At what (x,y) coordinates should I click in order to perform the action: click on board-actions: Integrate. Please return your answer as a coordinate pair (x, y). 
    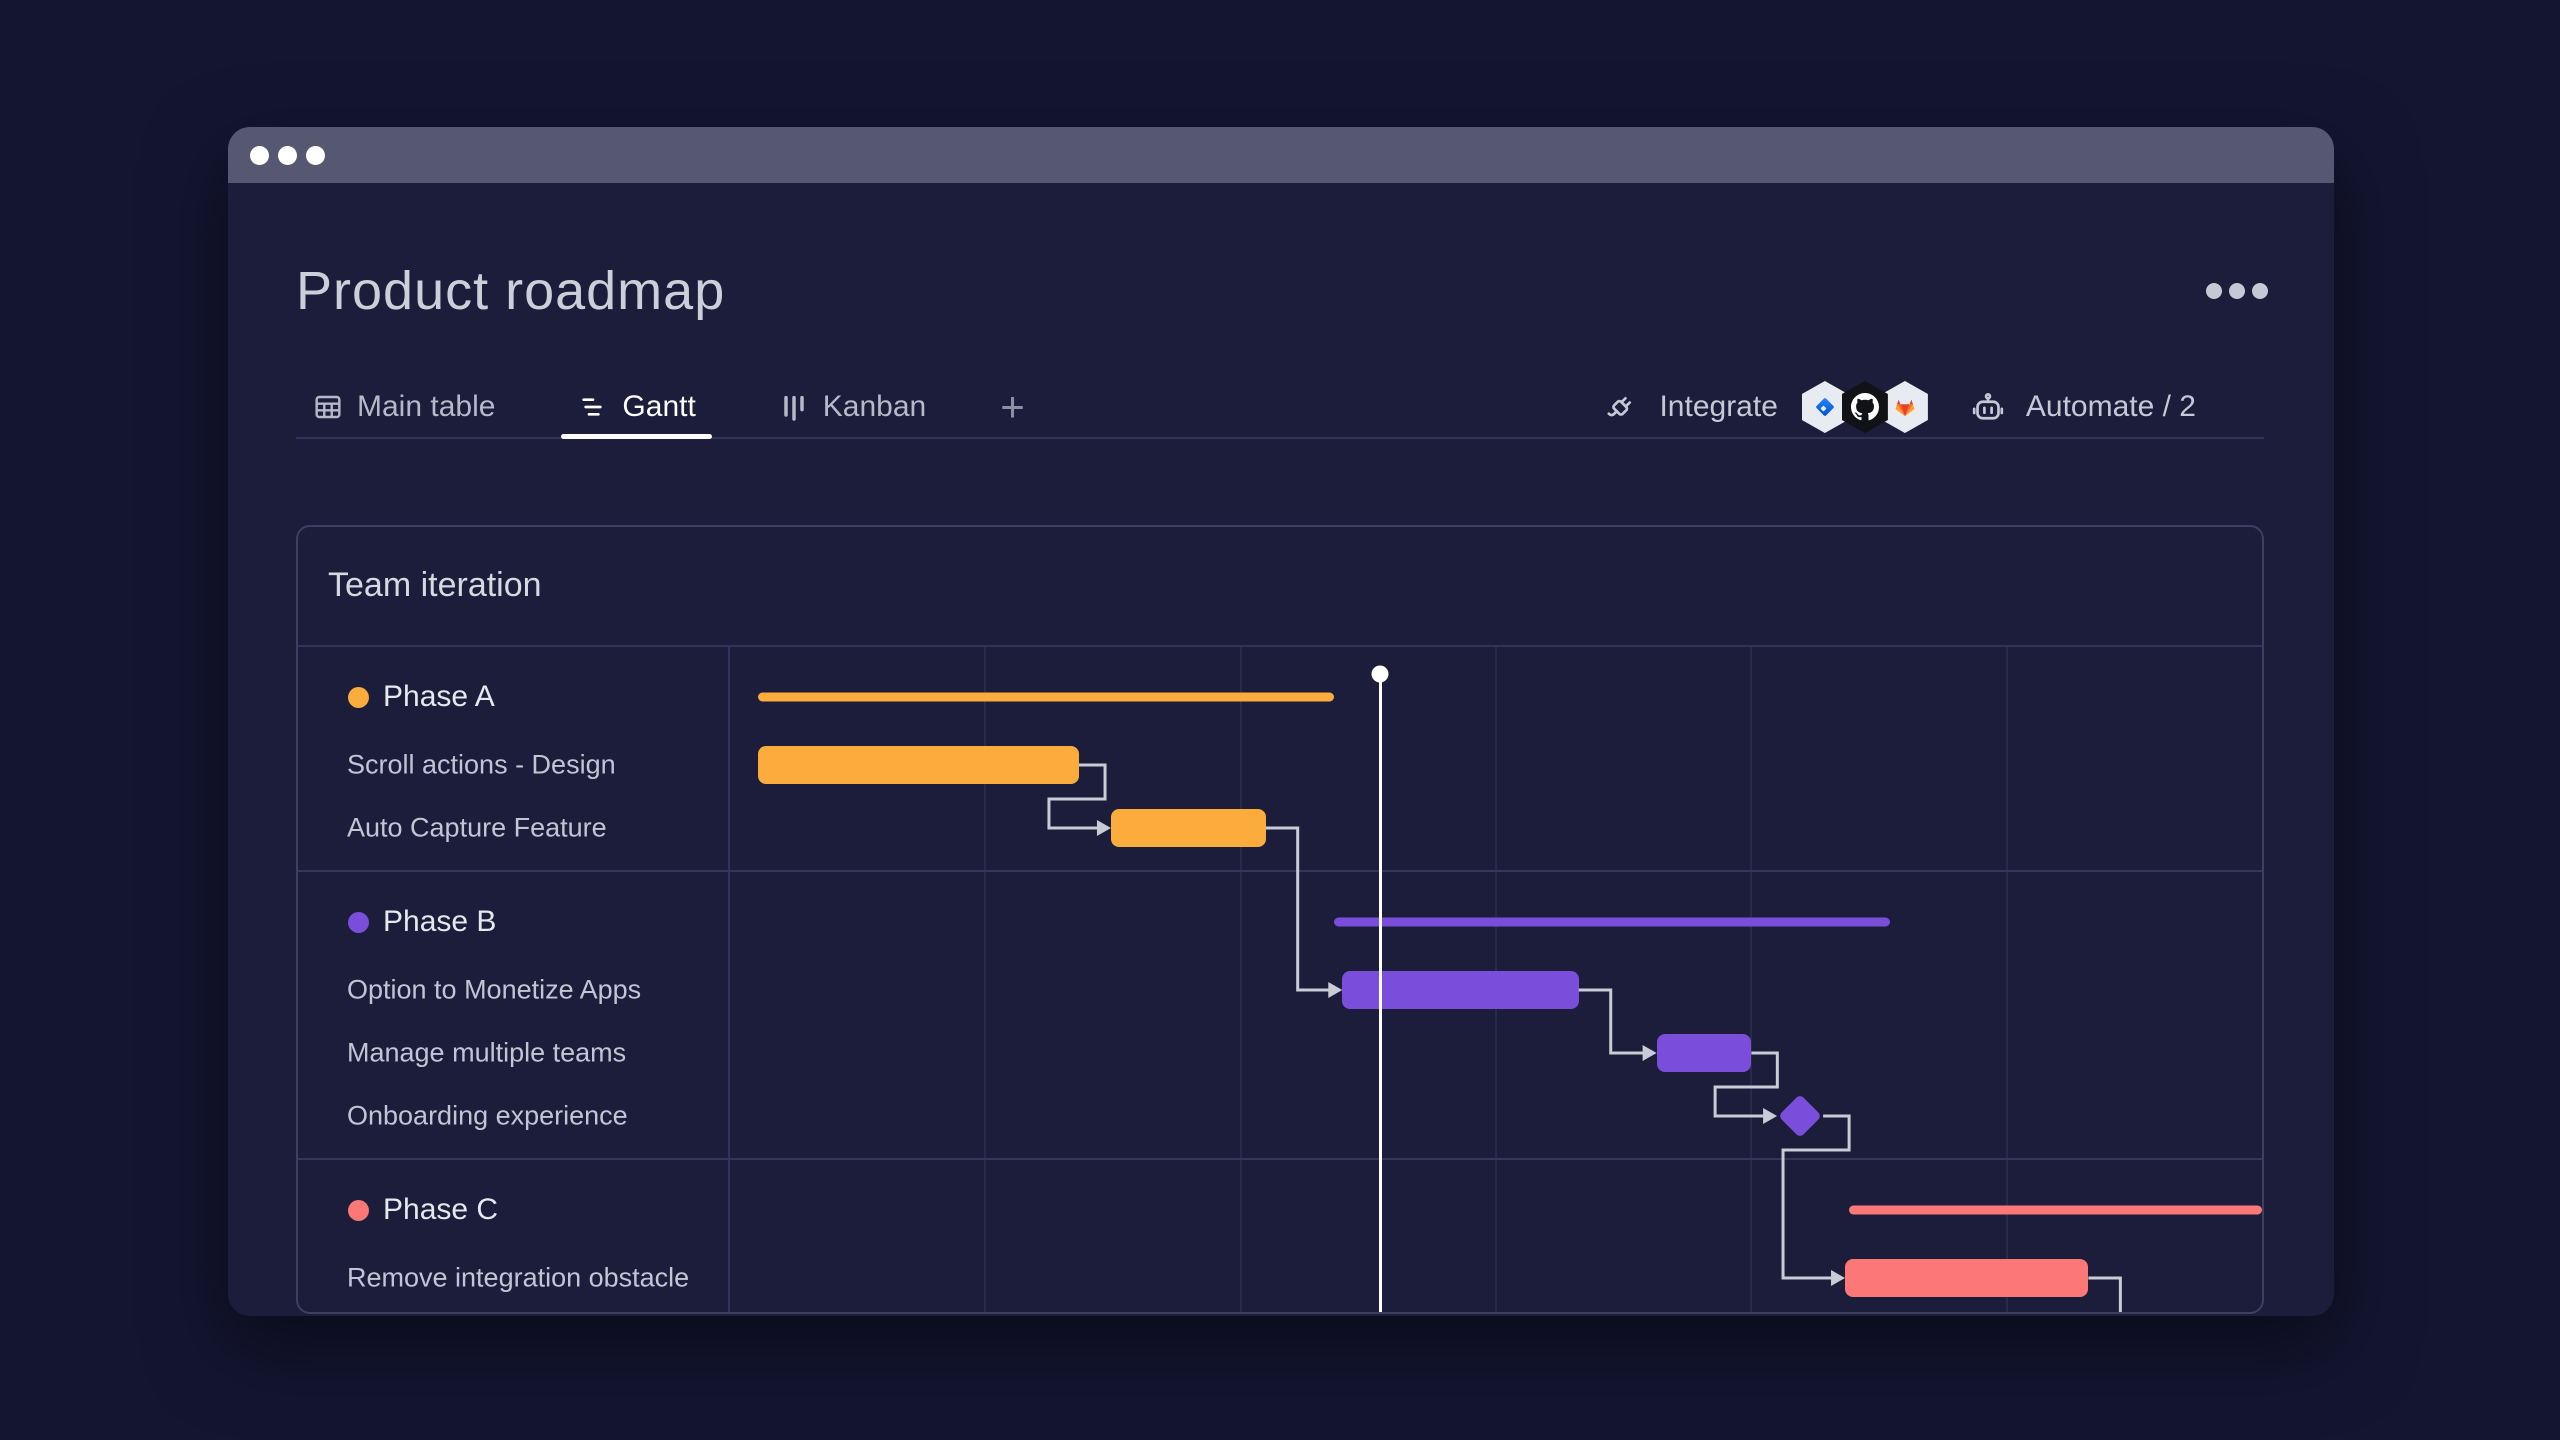
    Looking at the image, I should click on (1899, 407).